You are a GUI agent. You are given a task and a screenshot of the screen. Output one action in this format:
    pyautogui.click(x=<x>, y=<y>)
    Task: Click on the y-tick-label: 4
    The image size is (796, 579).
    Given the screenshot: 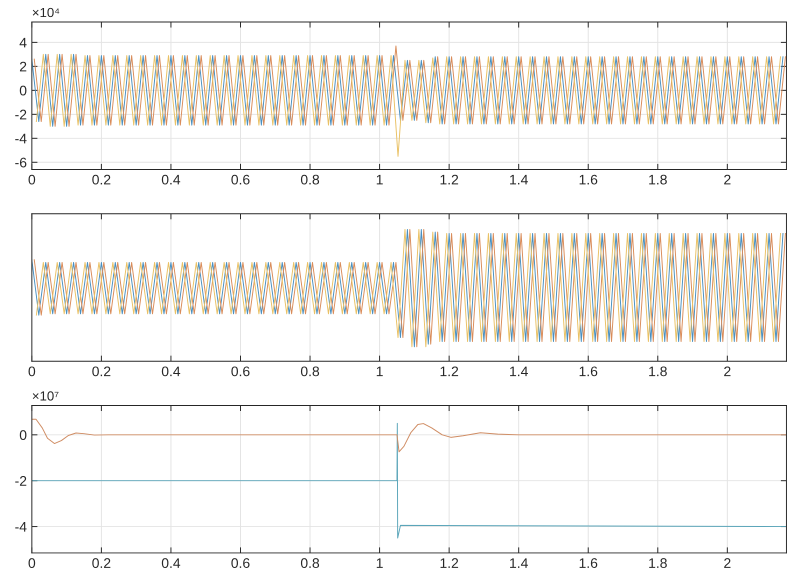 What is the action you would take?
    pyautogui.click(x=23, y=43)
    